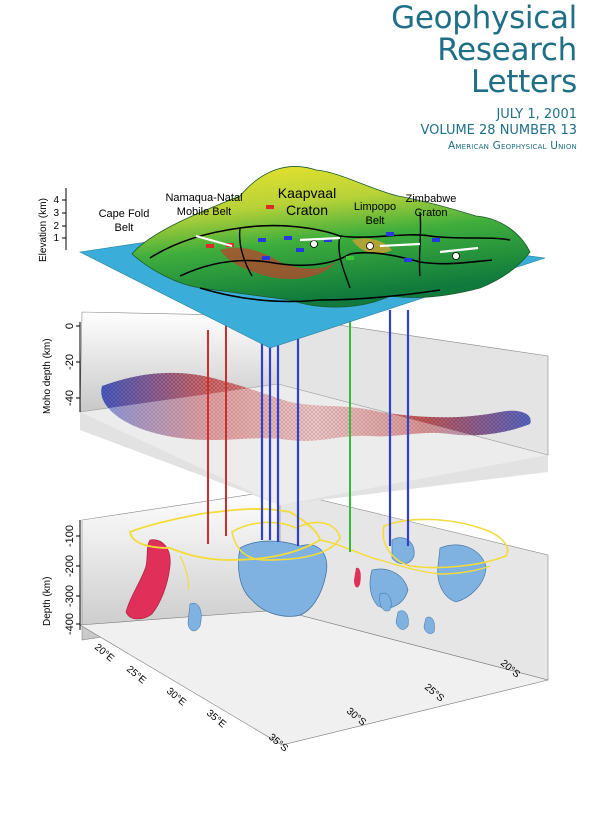  I want to click on label-limpopo-1: Limpopo, so click(375, 207).